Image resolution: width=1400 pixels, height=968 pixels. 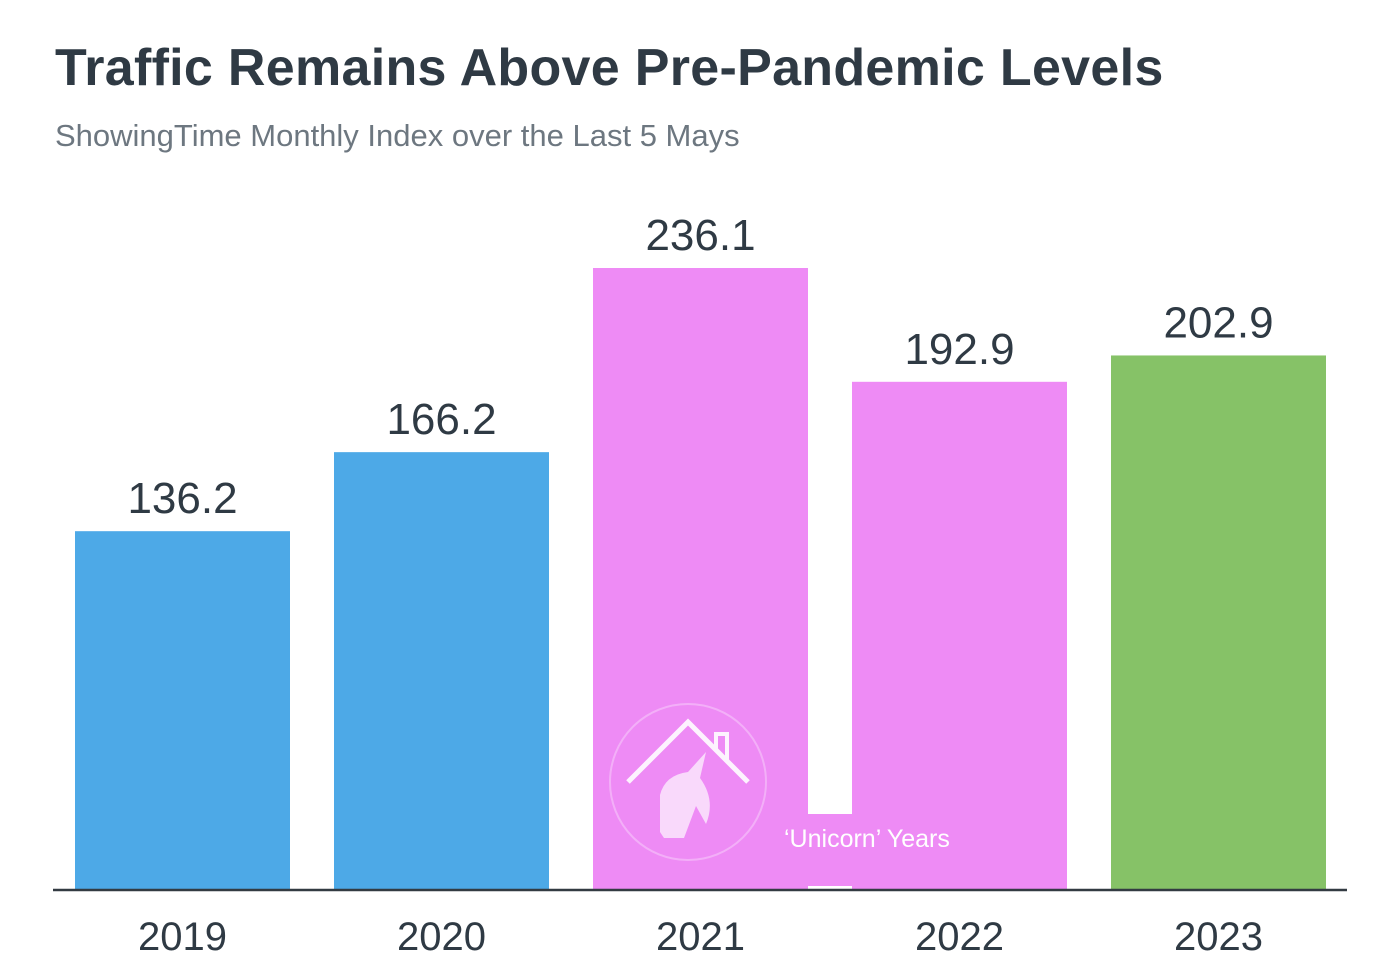 I want to click on unicorn-years-bracket, so click(x=830, y=850).